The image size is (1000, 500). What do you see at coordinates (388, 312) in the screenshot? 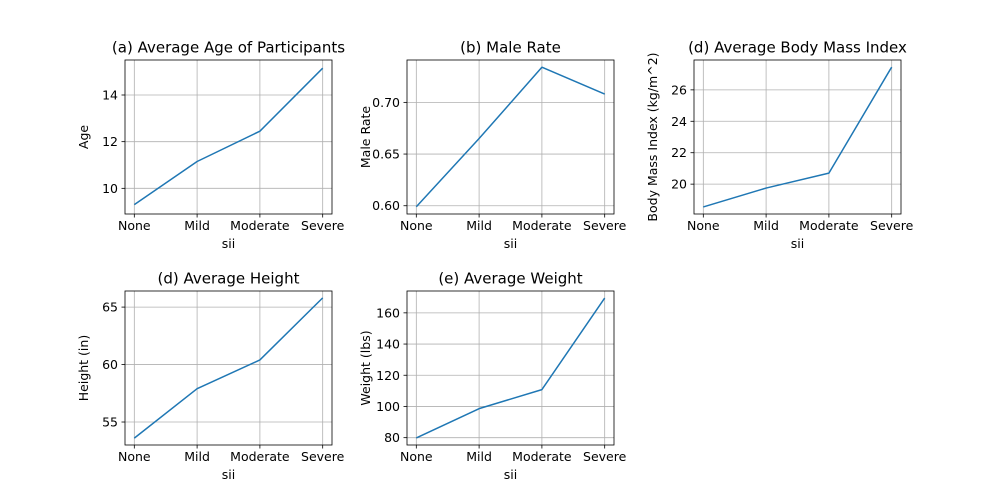
I see `y-tick-label: 160` at bounding box center [388, 312].